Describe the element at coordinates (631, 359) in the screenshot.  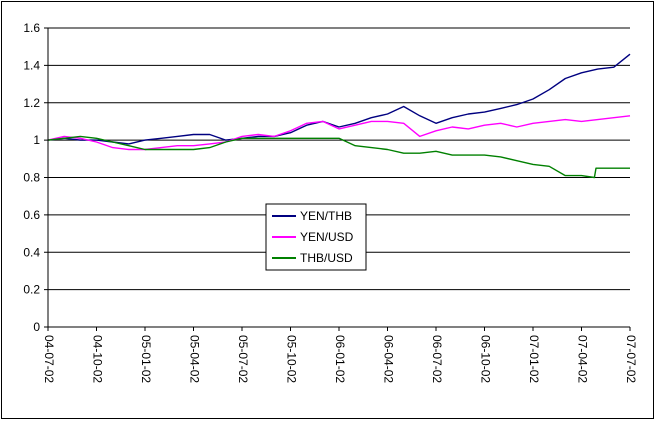
I see `x-tick-label: 07-07-02` at that location.